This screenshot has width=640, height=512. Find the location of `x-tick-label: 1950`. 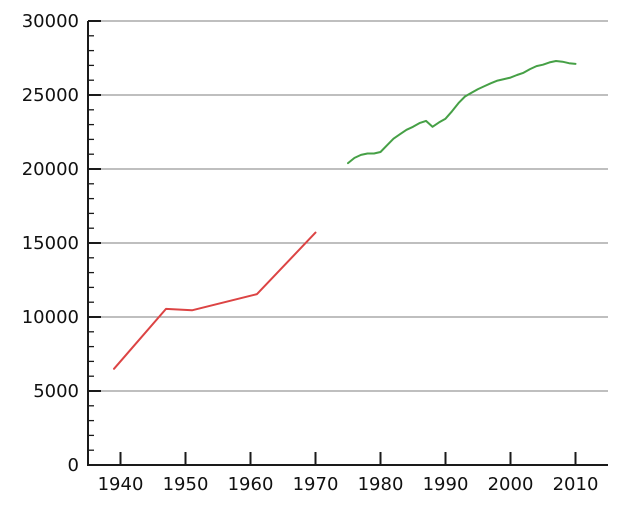

x-tick-label: 1950 is located at coordinates (186, 484).